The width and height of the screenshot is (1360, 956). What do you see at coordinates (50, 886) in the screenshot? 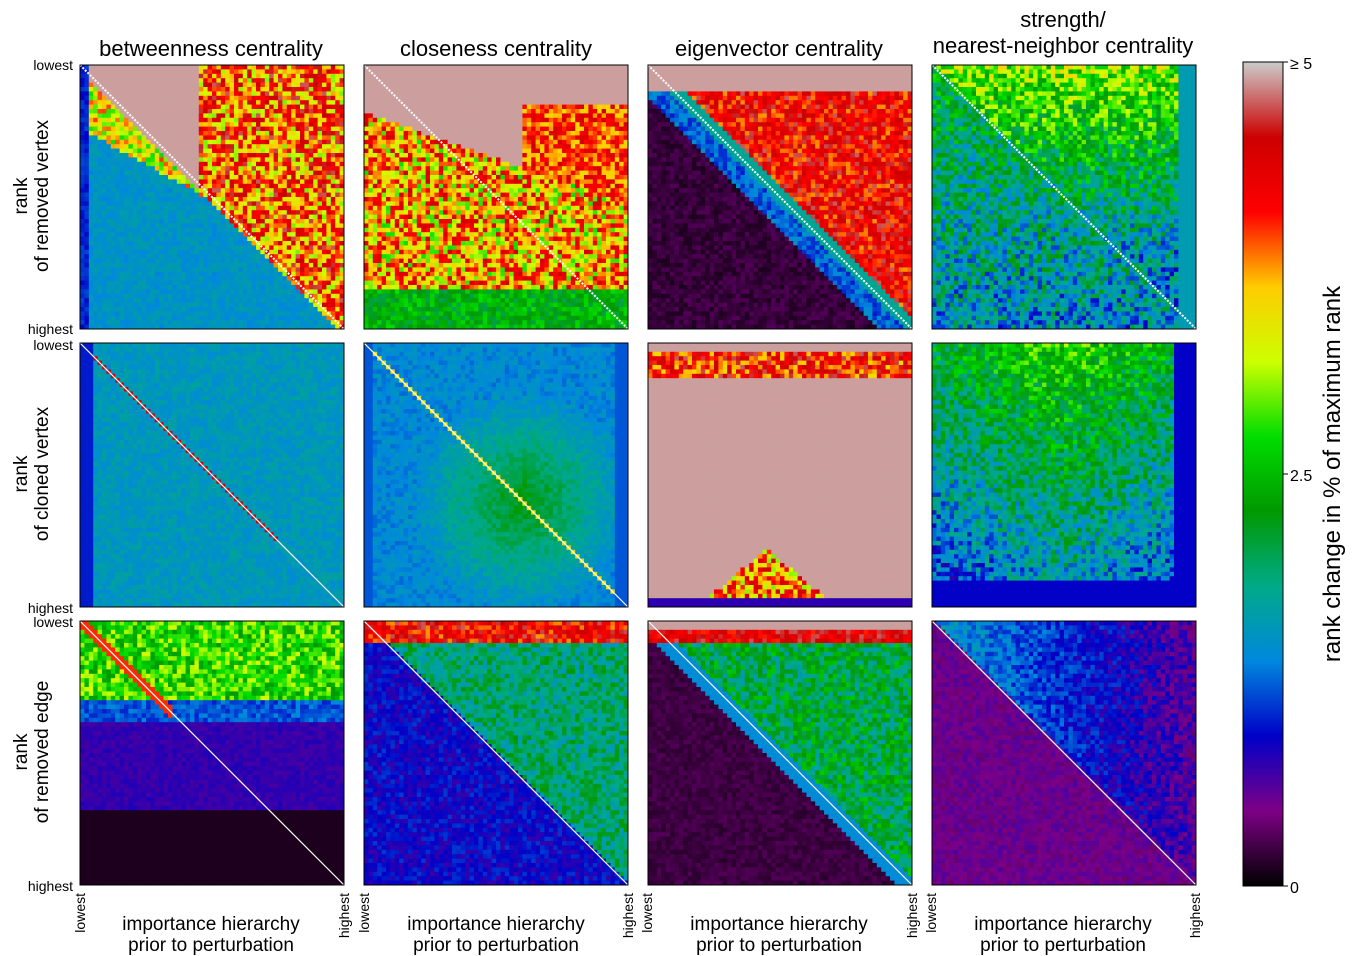
I see `y-tick-bottom-row3: highest` at bounding box center [50, 886].